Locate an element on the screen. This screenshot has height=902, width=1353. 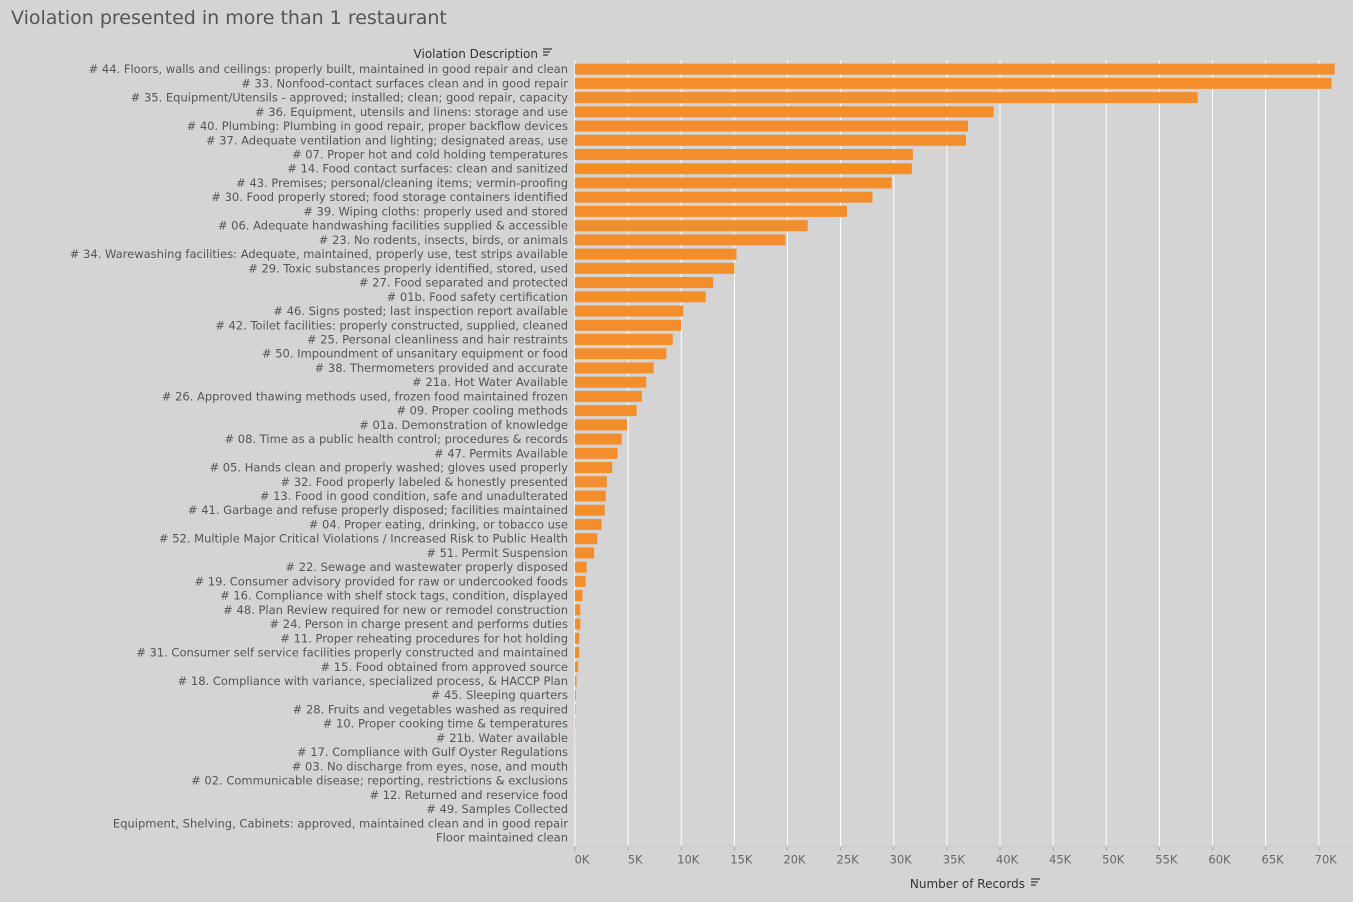
x-tick-label: 30K is located at coordinates (901, 860).